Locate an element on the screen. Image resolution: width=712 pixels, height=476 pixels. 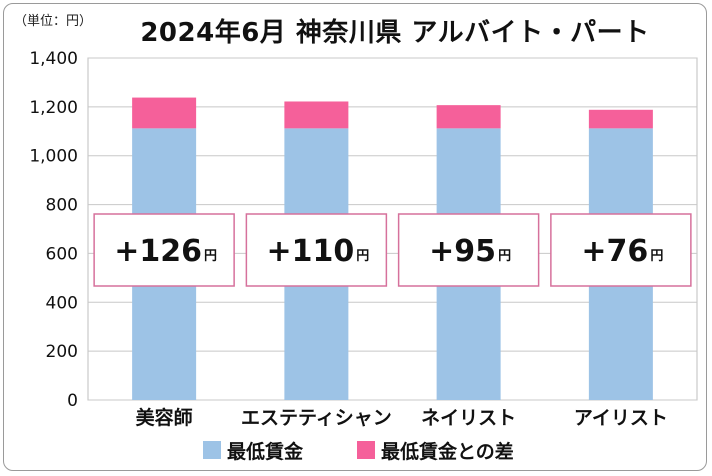
y-tick-label: 200 is located at coordinates (62, 352).